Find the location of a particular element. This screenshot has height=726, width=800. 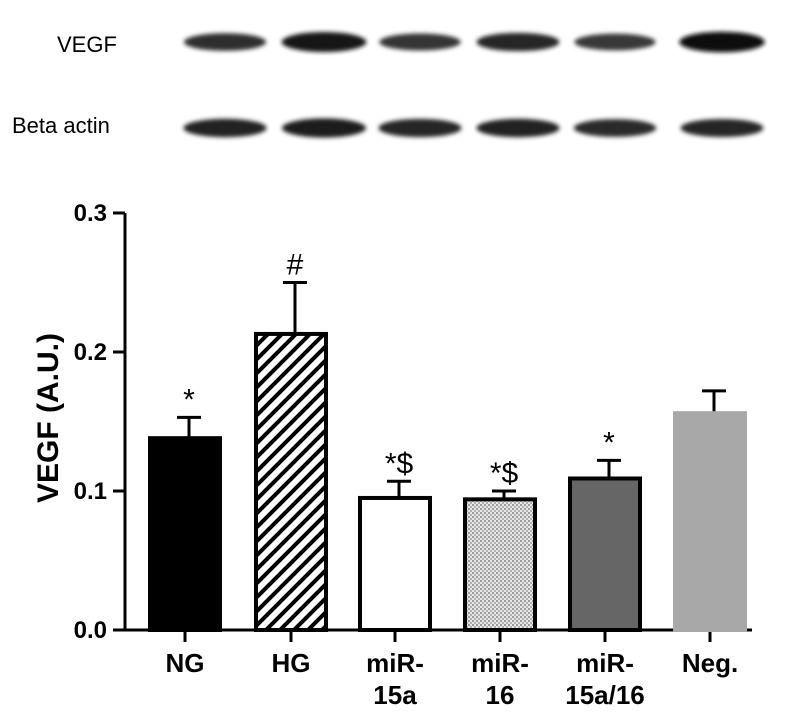

significance-label: # is located at coordinates (295, 265).